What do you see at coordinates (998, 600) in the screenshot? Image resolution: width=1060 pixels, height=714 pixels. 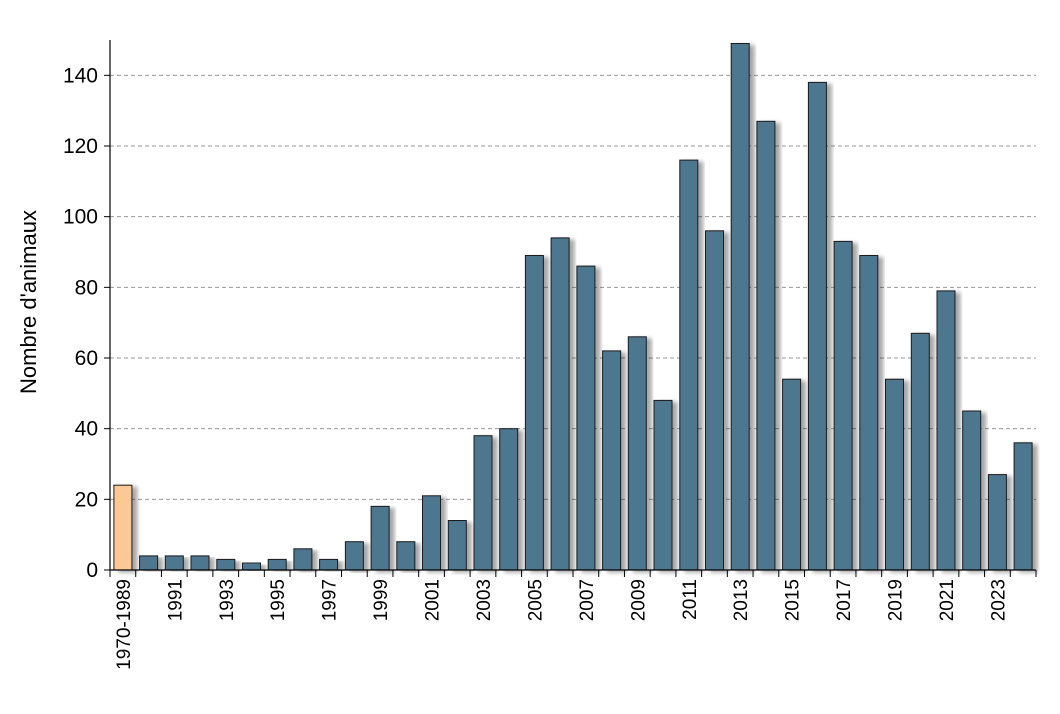 I see `x-tick-label: 2023` at bounding box center [998, 600].